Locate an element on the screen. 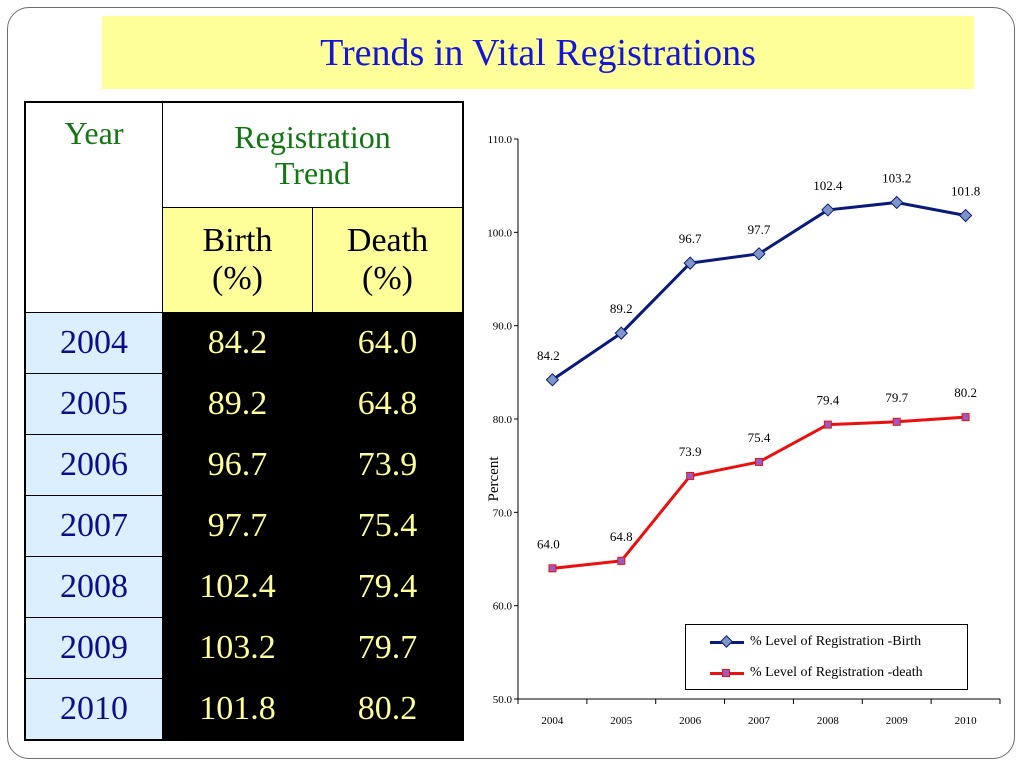 The height and width of the screenshot is (768, 1024). header-birth-text: Birth (%) is located at coordinates (237, 259).